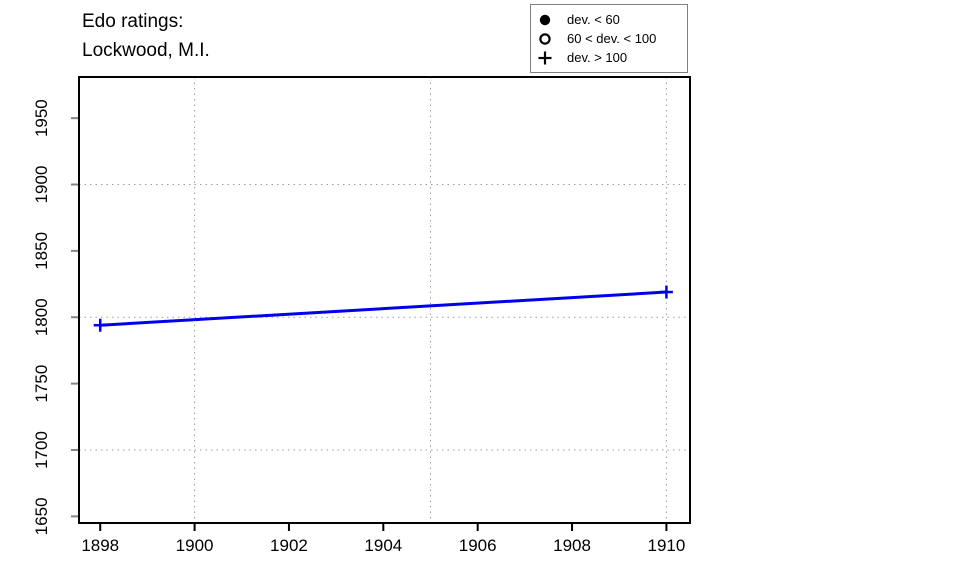 Image resolution: width=960 pixels, height=576 pixels. What do you see at coordinates (597, 57) in the screenshot?
I see `legend-item-label: dev. > 100` at bounding box center [597, 57].